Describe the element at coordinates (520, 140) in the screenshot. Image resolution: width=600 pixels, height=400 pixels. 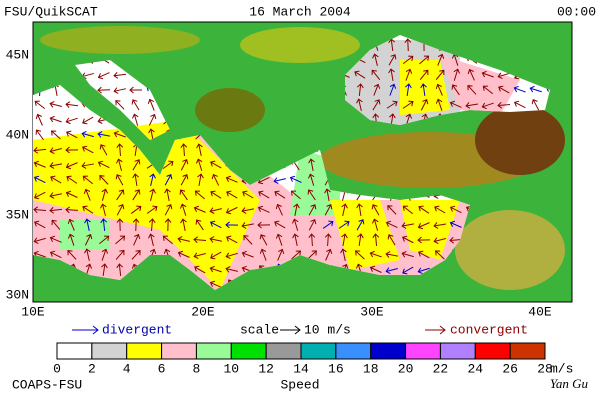
I see `relief` at that location.